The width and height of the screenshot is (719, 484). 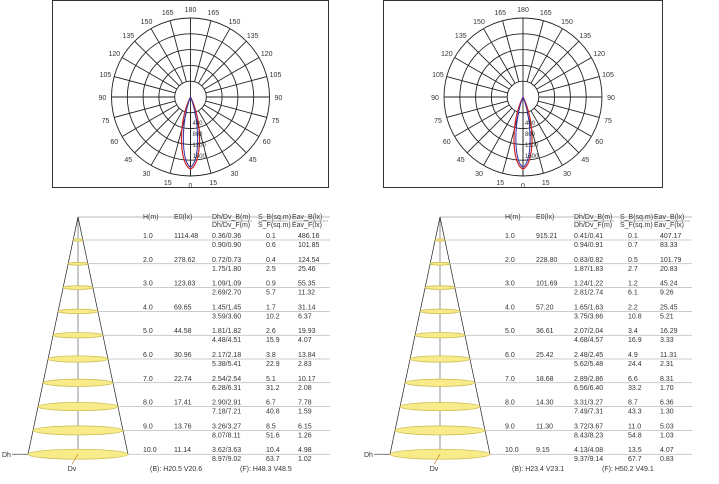 What do you see at coordinates (273, 388) in the screenshot?
I see `cell-area-f: 31.2` at bounding box center [273, 388].